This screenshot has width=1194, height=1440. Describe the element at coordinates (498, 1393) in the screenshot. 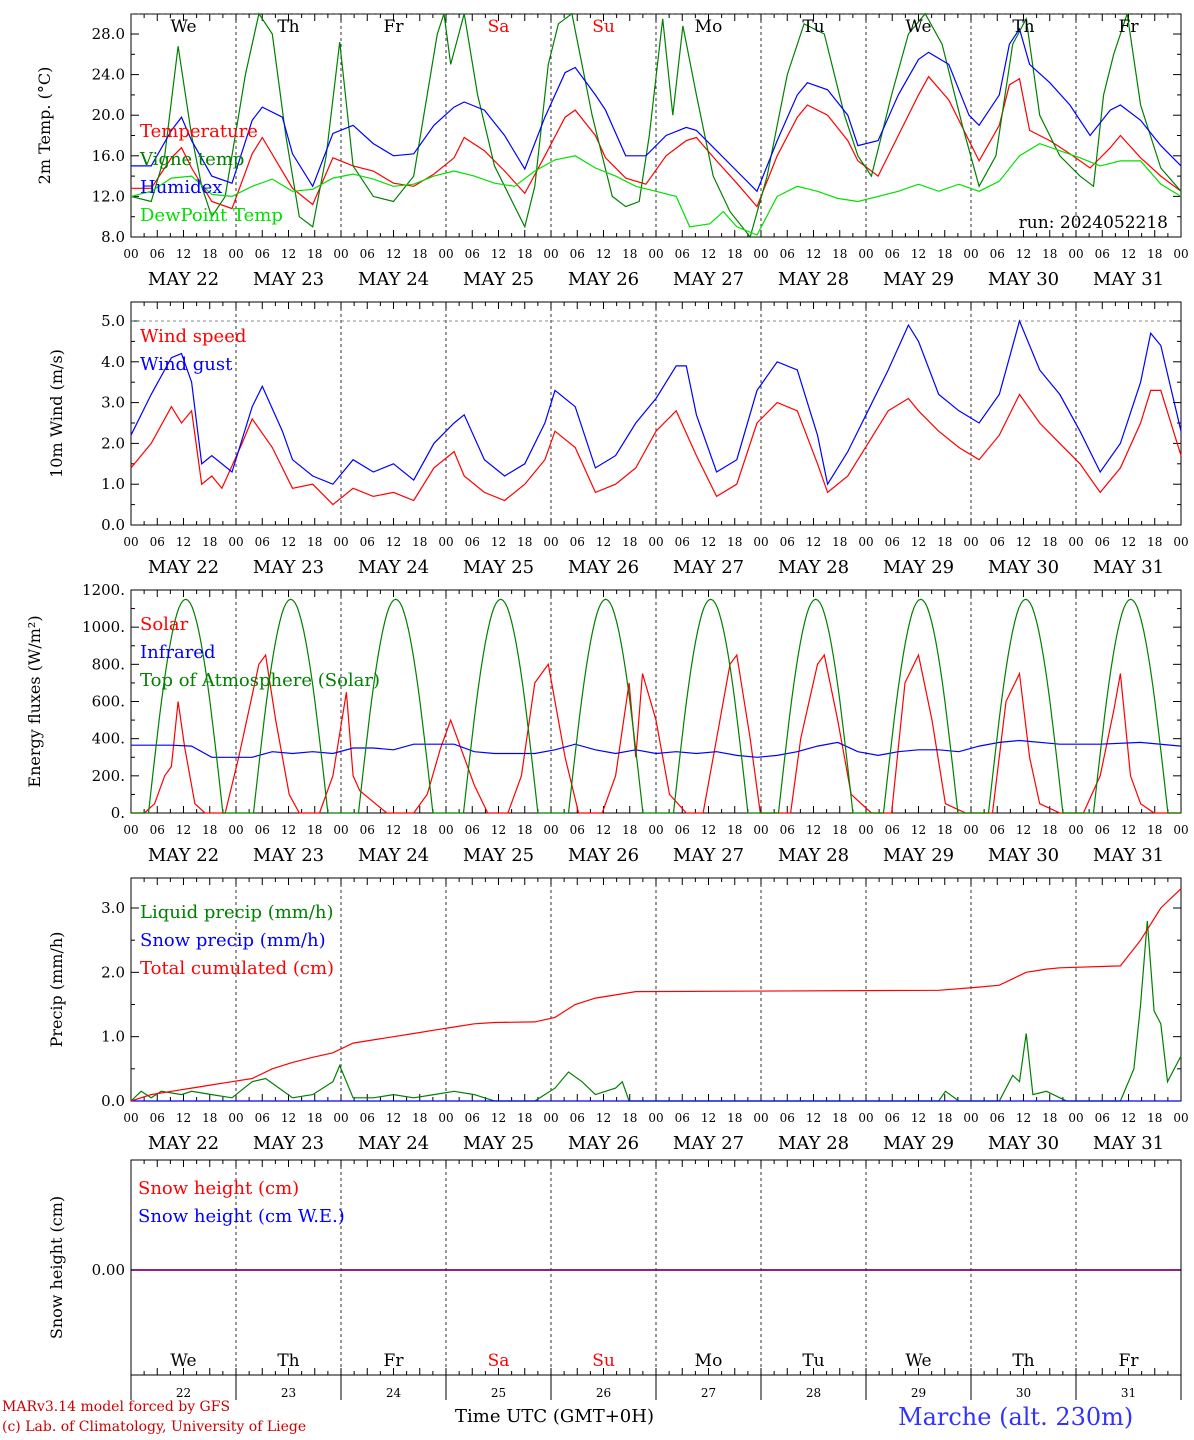

I see `day-number: 25` at that location.